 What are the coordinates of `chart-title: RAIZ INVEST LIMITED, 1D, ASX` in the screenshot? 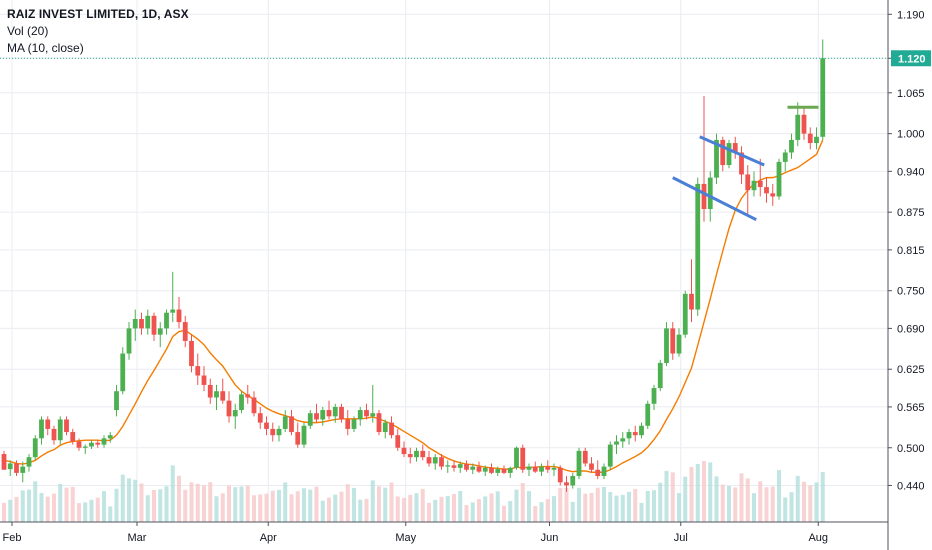 It's located at (98, 14).